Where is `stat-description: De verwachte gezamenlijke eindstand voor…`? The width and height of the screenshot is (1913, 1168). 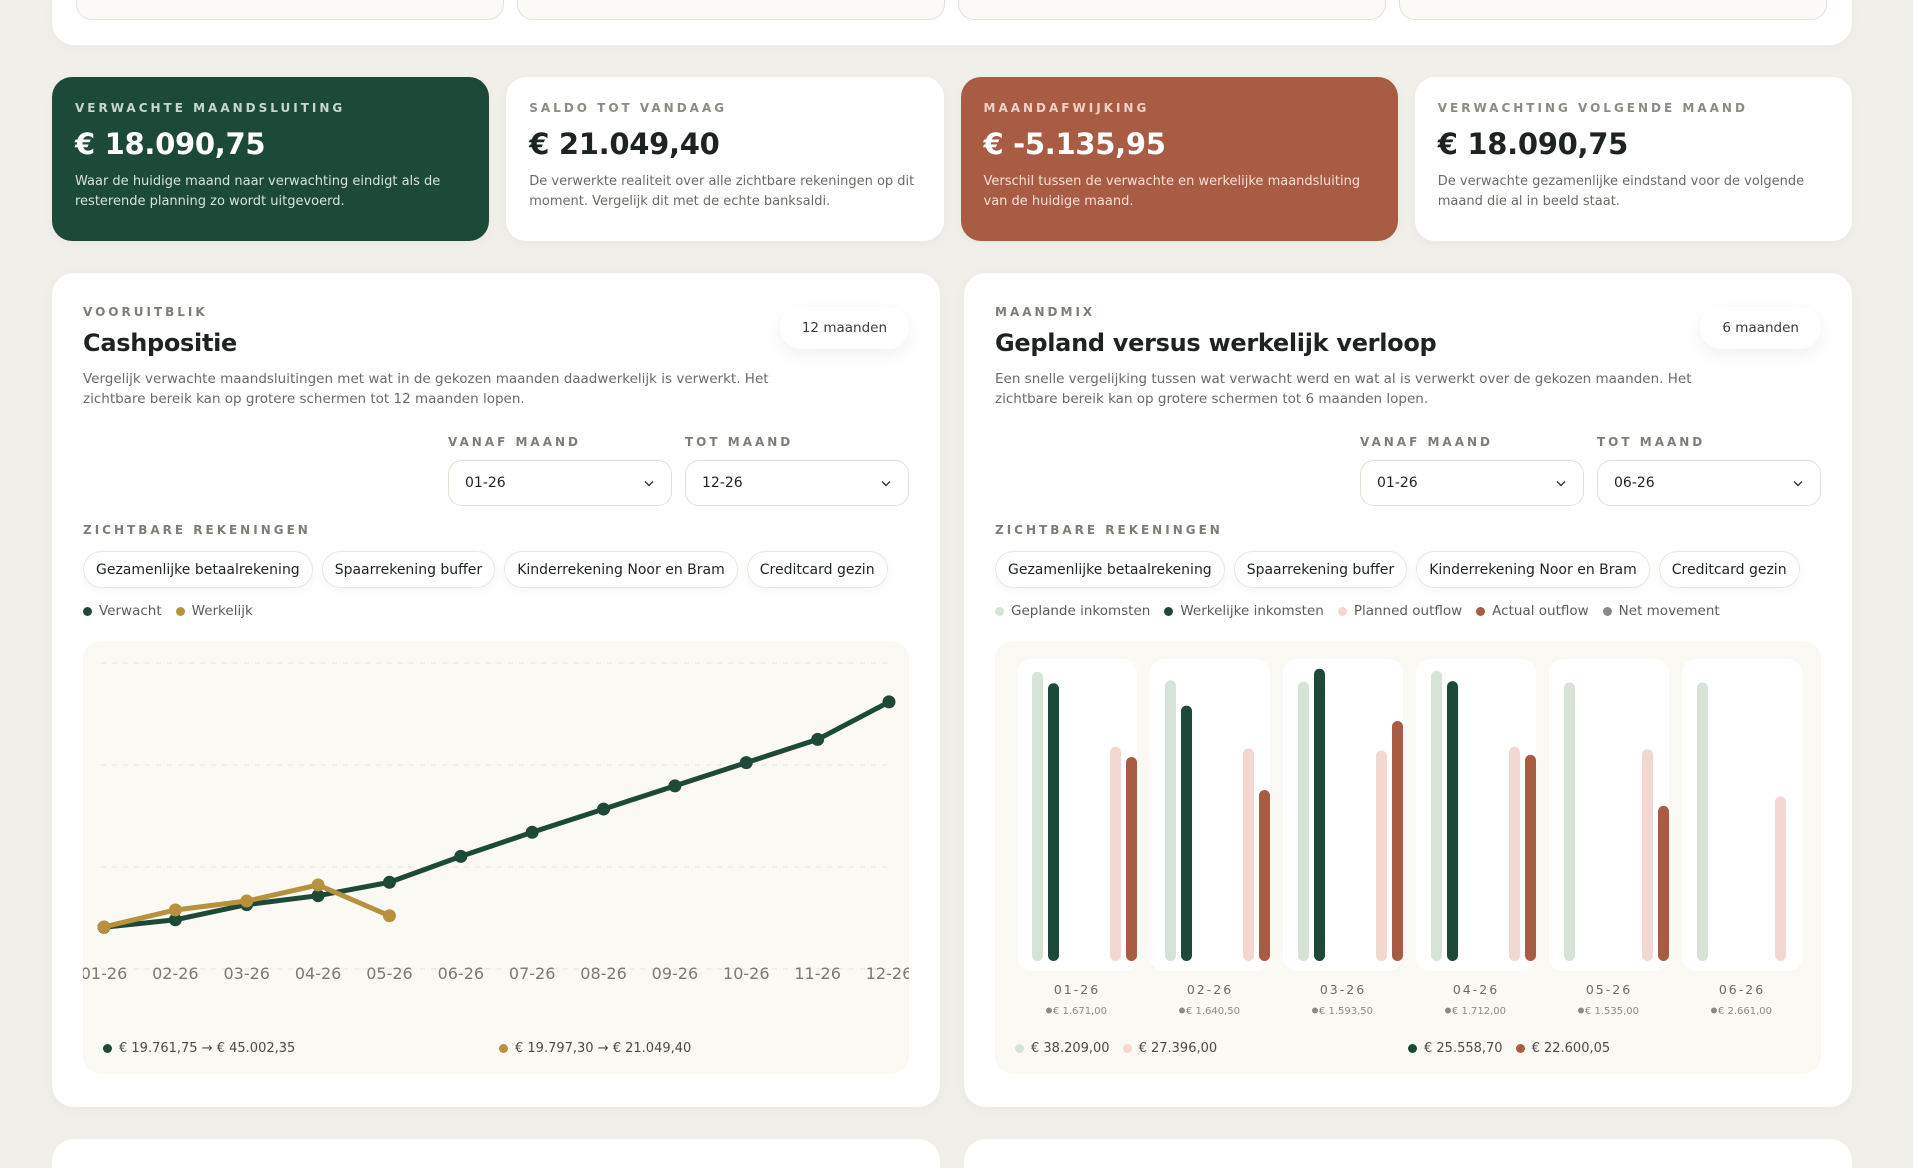
stat-description: De verwachte gezamenlijke eindstand voor… is located at coordinates (1621, 191).